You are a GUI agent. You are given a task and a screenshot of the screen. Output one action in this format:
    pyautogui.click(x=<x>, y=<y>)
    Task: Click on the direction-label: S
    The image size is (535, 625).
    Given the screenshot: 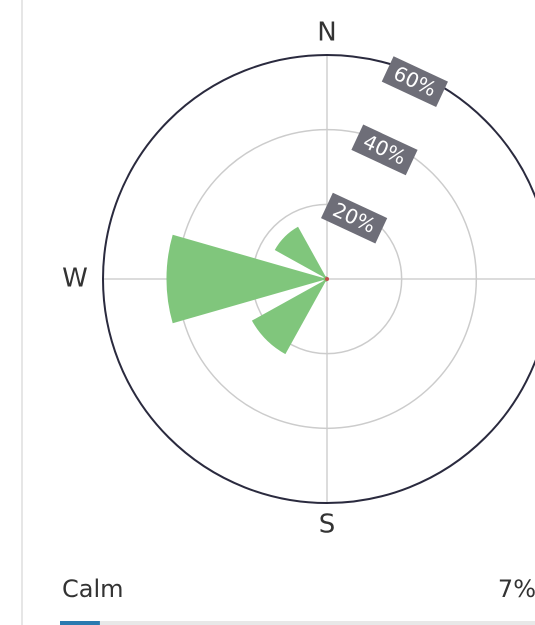 What is the action you would take?
    pyautogui.click(x=327, y=525)
    